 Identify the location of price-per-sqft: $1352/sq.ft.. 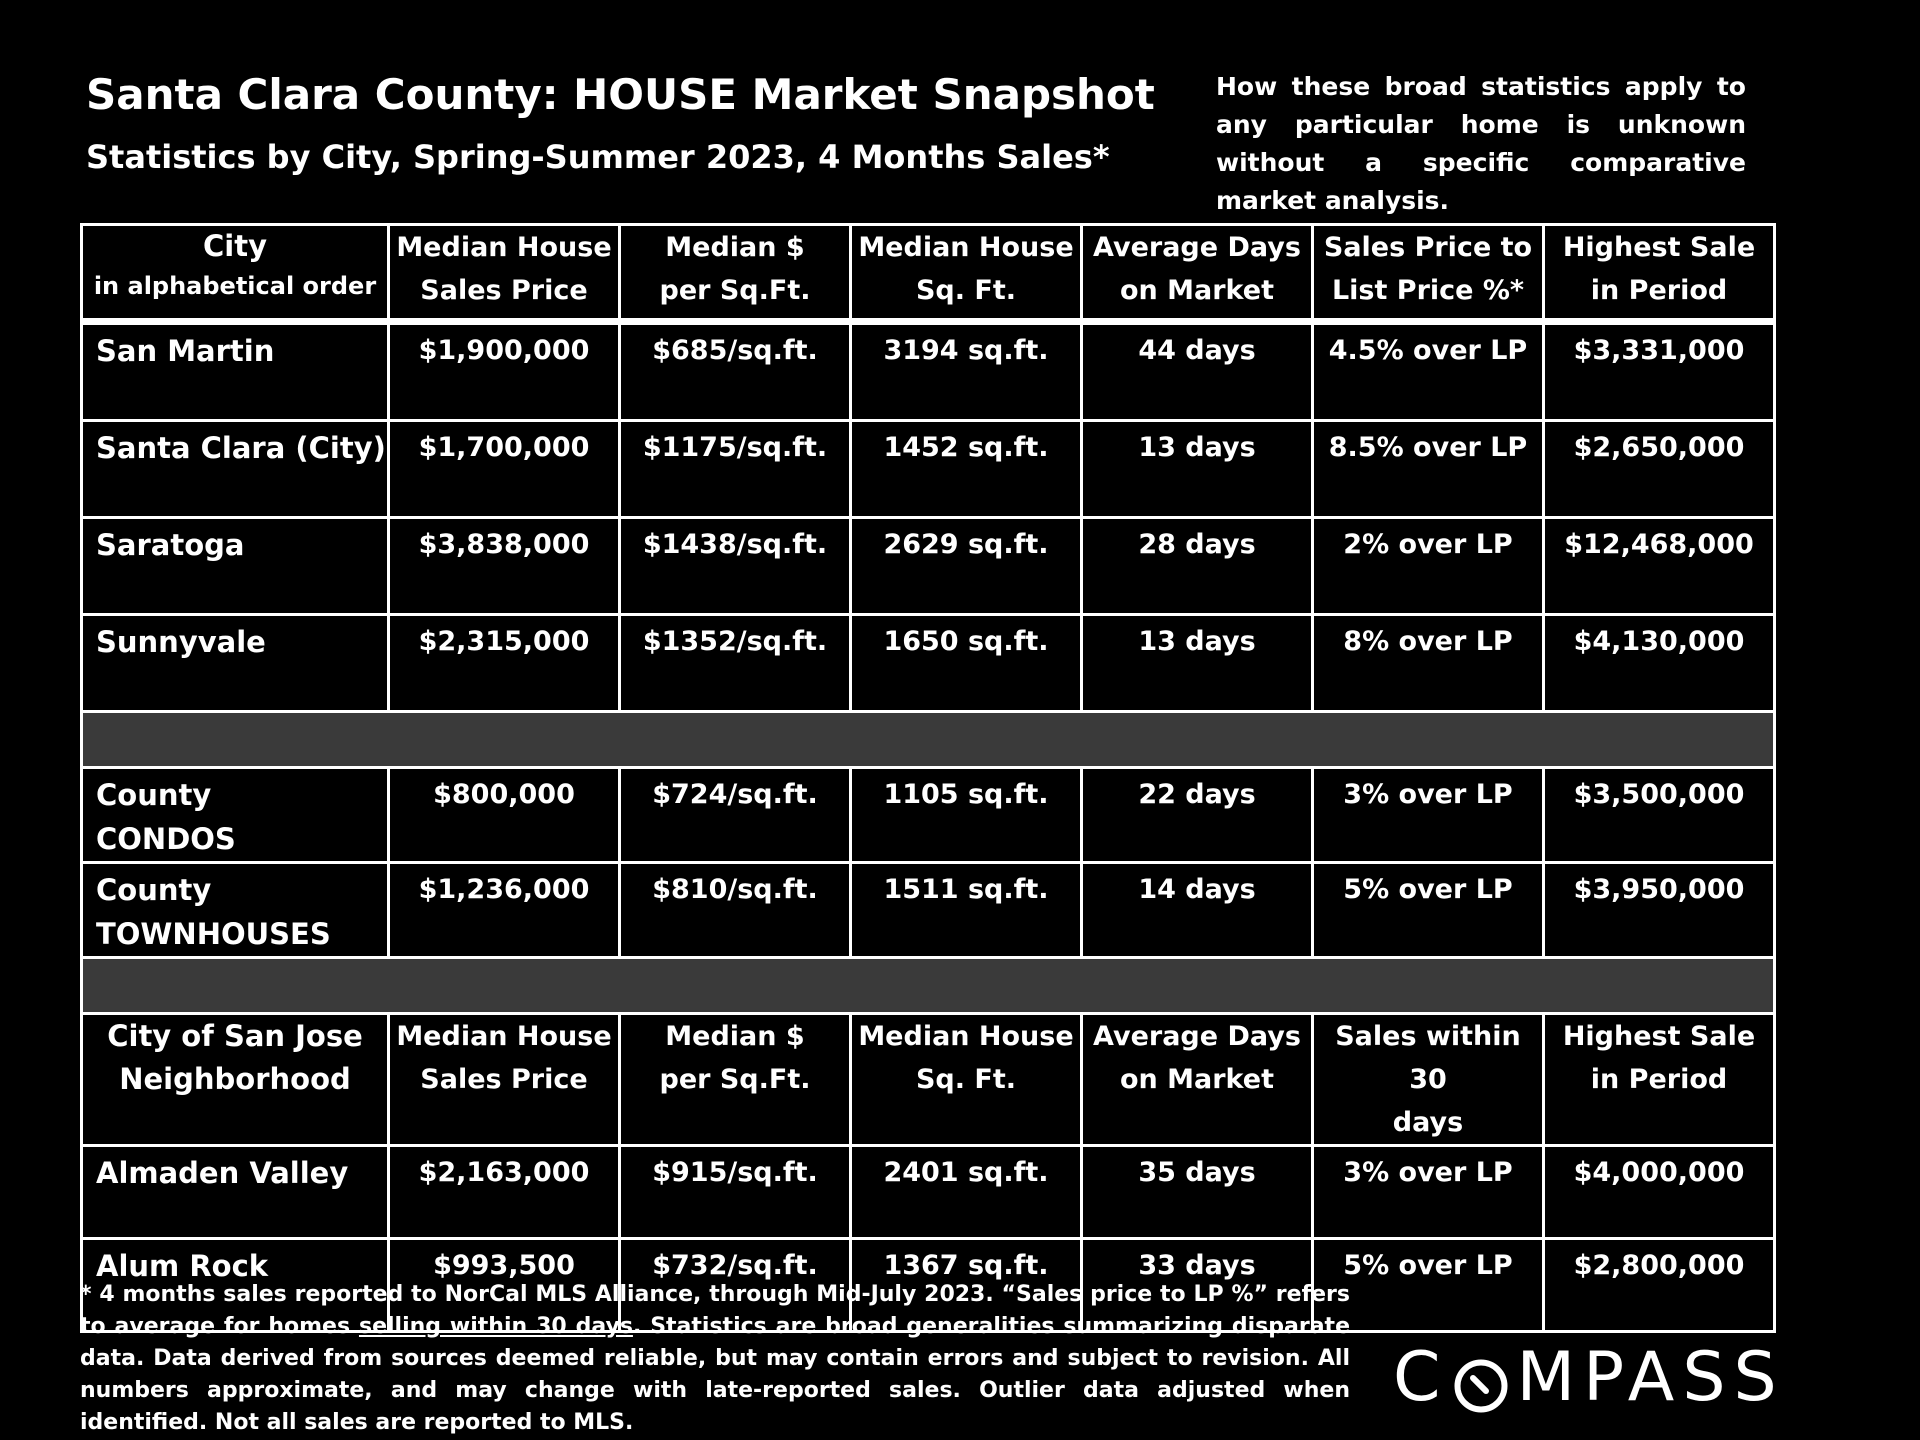
(735, 663).